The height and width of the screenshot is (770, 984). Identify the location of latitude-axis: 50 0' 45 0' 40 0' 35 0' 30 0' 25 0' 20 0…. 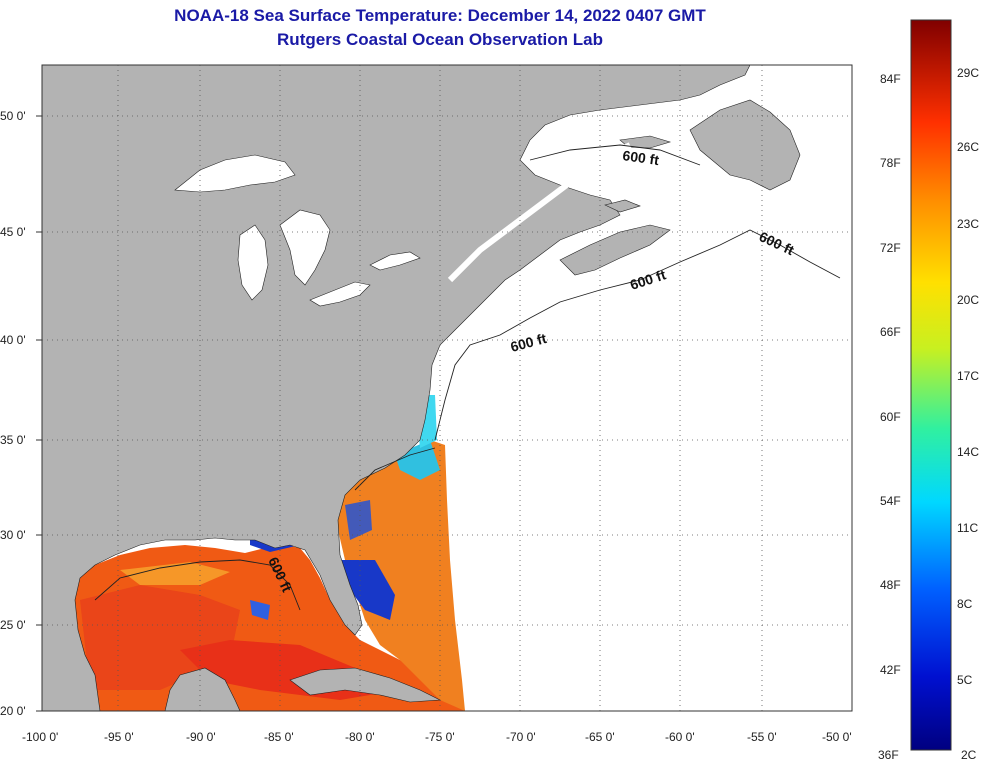
(21, 413).